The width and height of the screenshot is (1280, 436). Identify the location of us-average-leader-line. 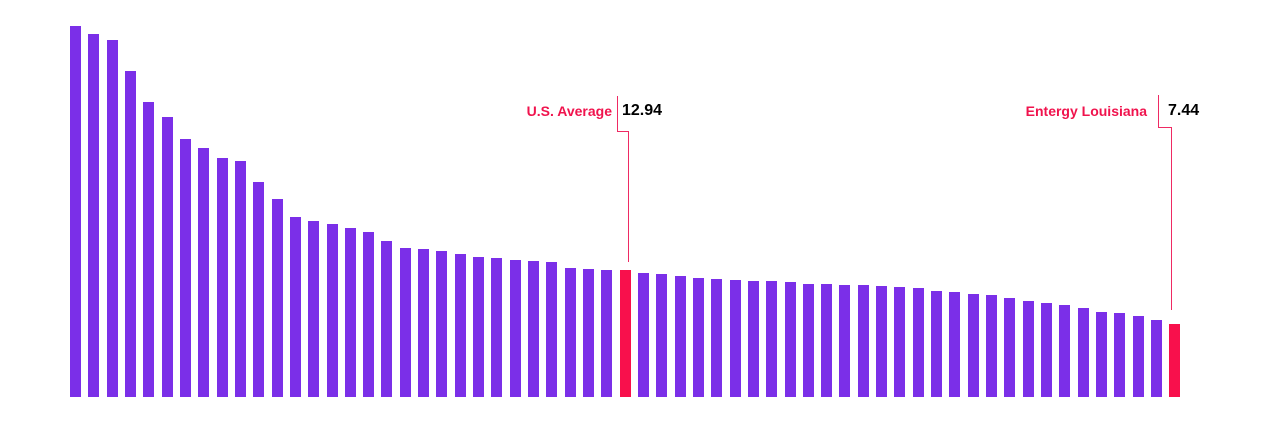
(628, 196).